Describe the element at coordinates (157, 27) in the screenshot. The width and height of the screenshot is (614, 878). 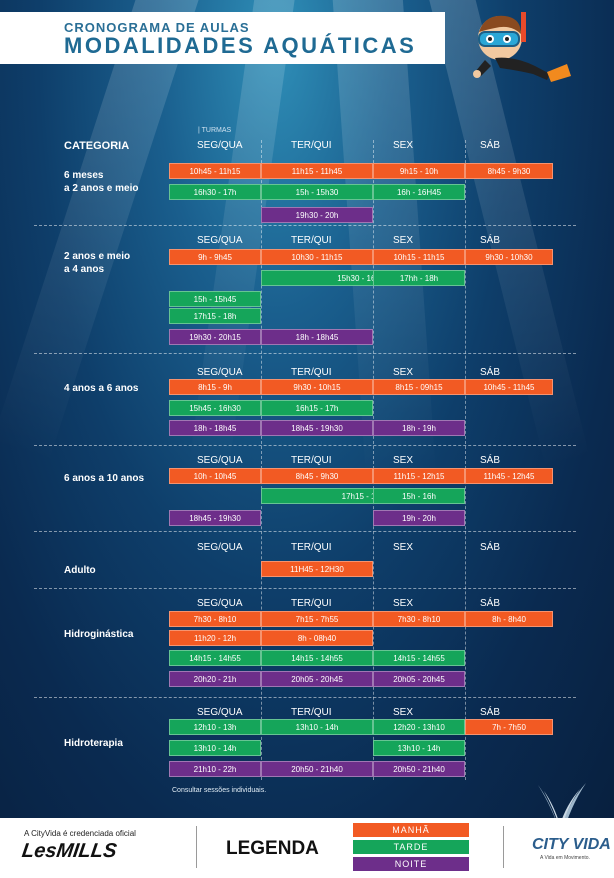
I see `title-line-1: CRONOGRAMA DE AULAS` at that location.